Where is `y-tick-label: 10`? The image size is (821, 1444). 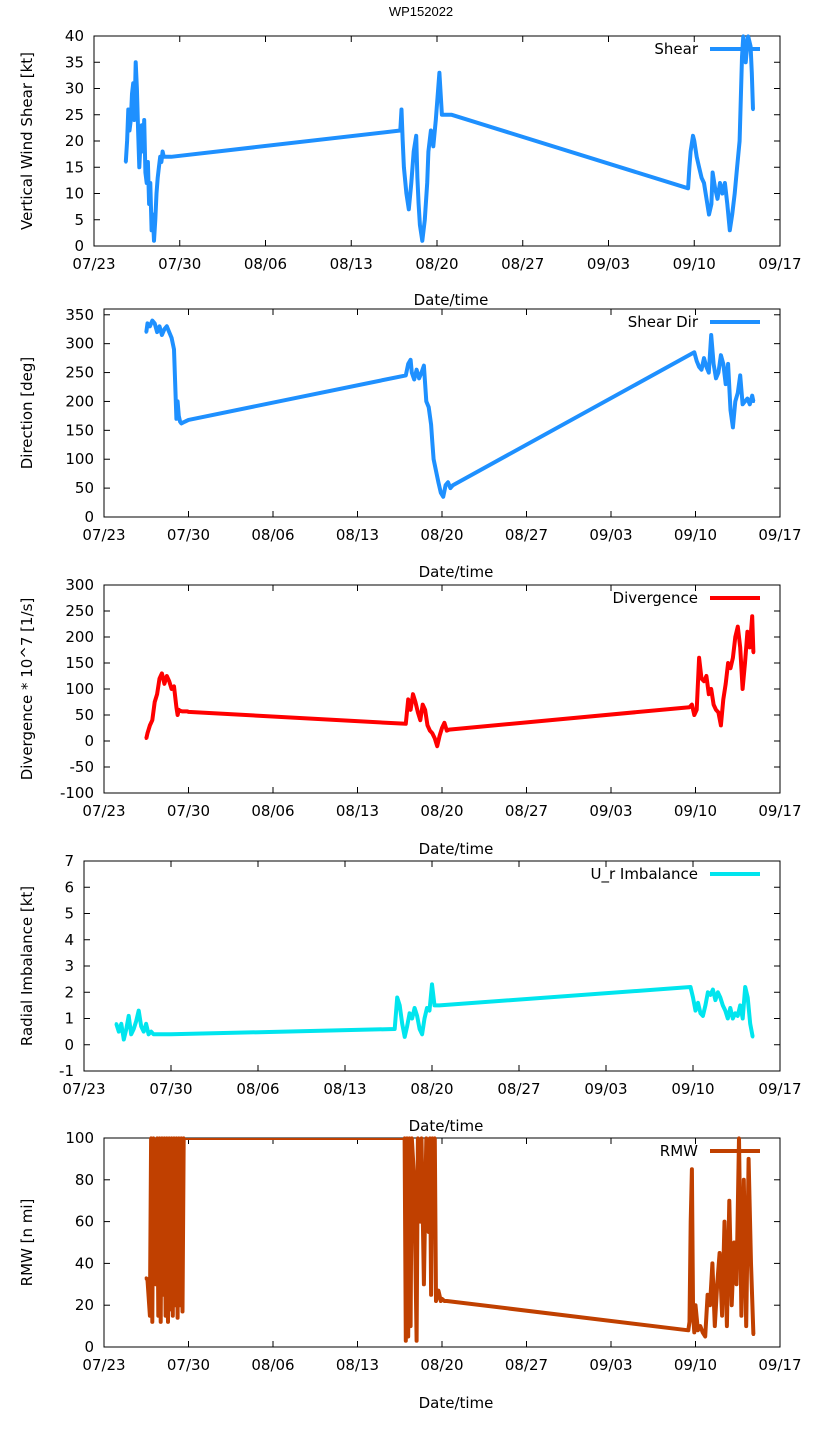
y-tick-label: 10 is located at coordinates (74, 194).